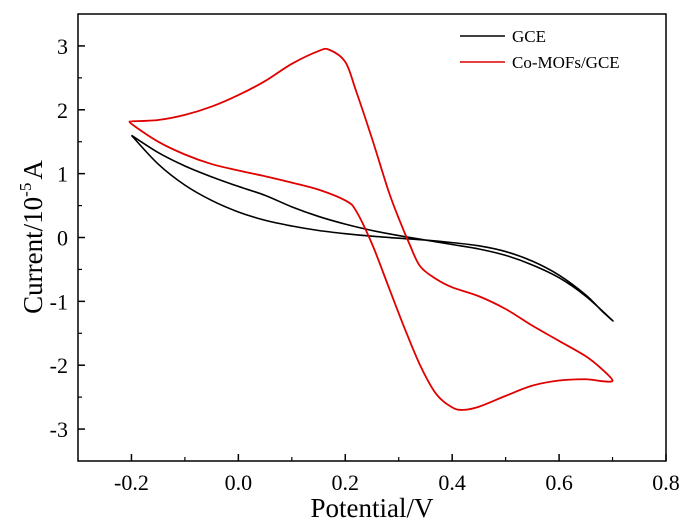 This screenshot has height=527, width=700. I want to click on x-axis-title: Potential/V, so click(372, 508).